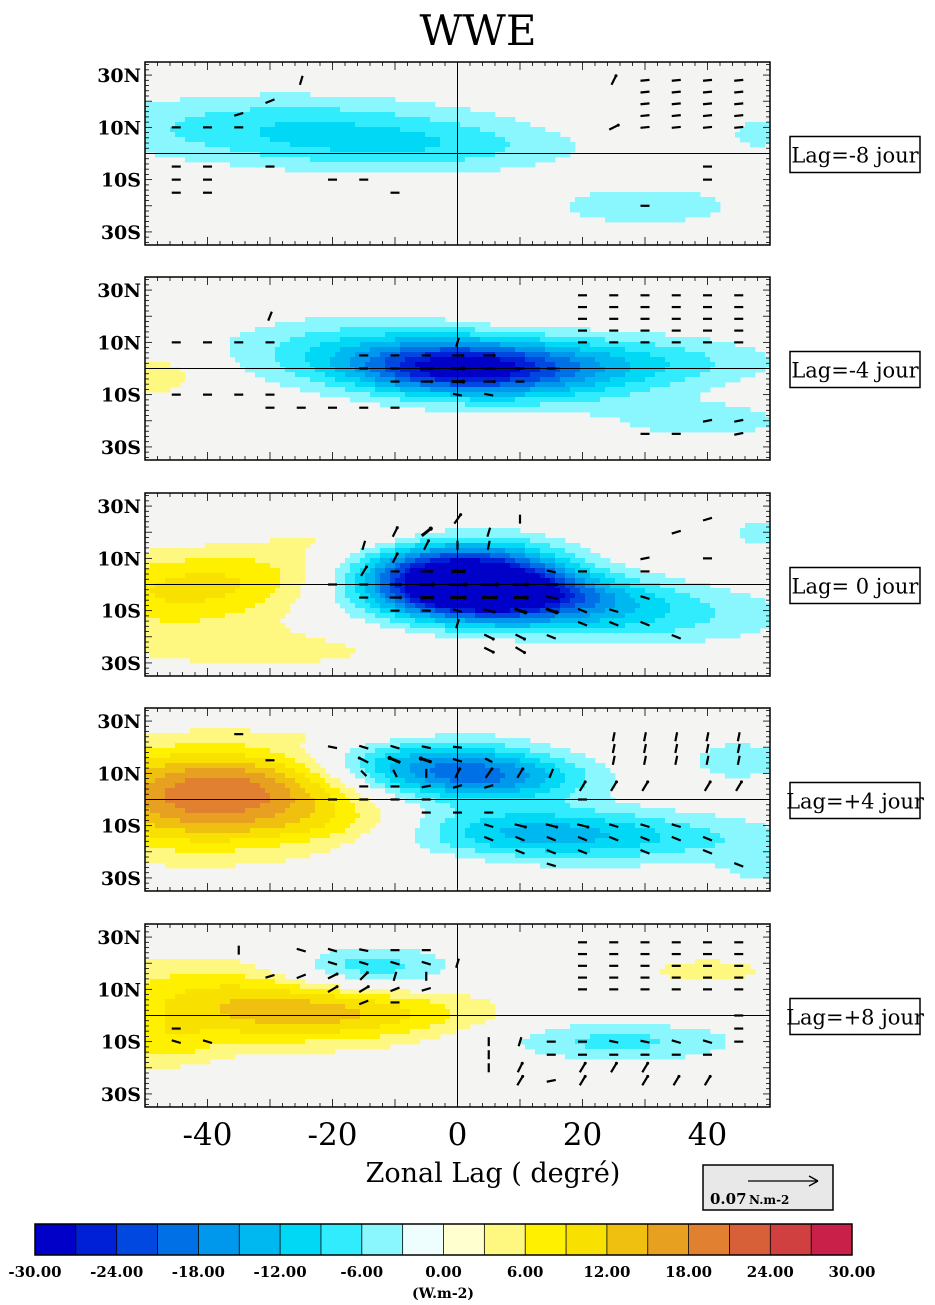  I want to click on colorbar-tick-label: -24.00, so click(116, 1272).